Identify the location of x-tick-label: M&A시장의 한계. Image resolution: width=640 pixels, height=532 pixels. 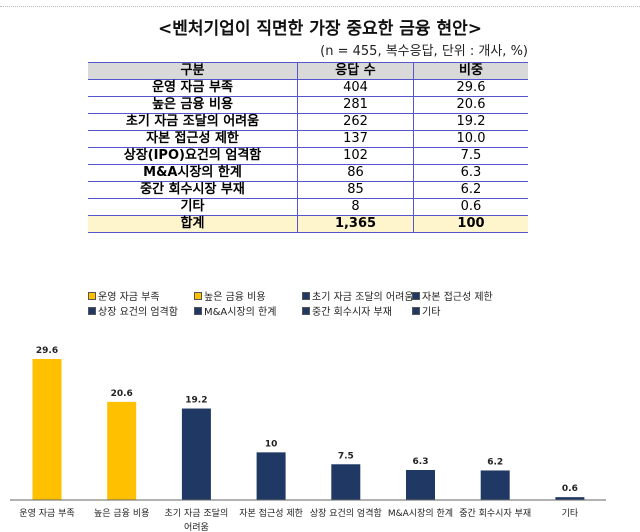
(420, 513).